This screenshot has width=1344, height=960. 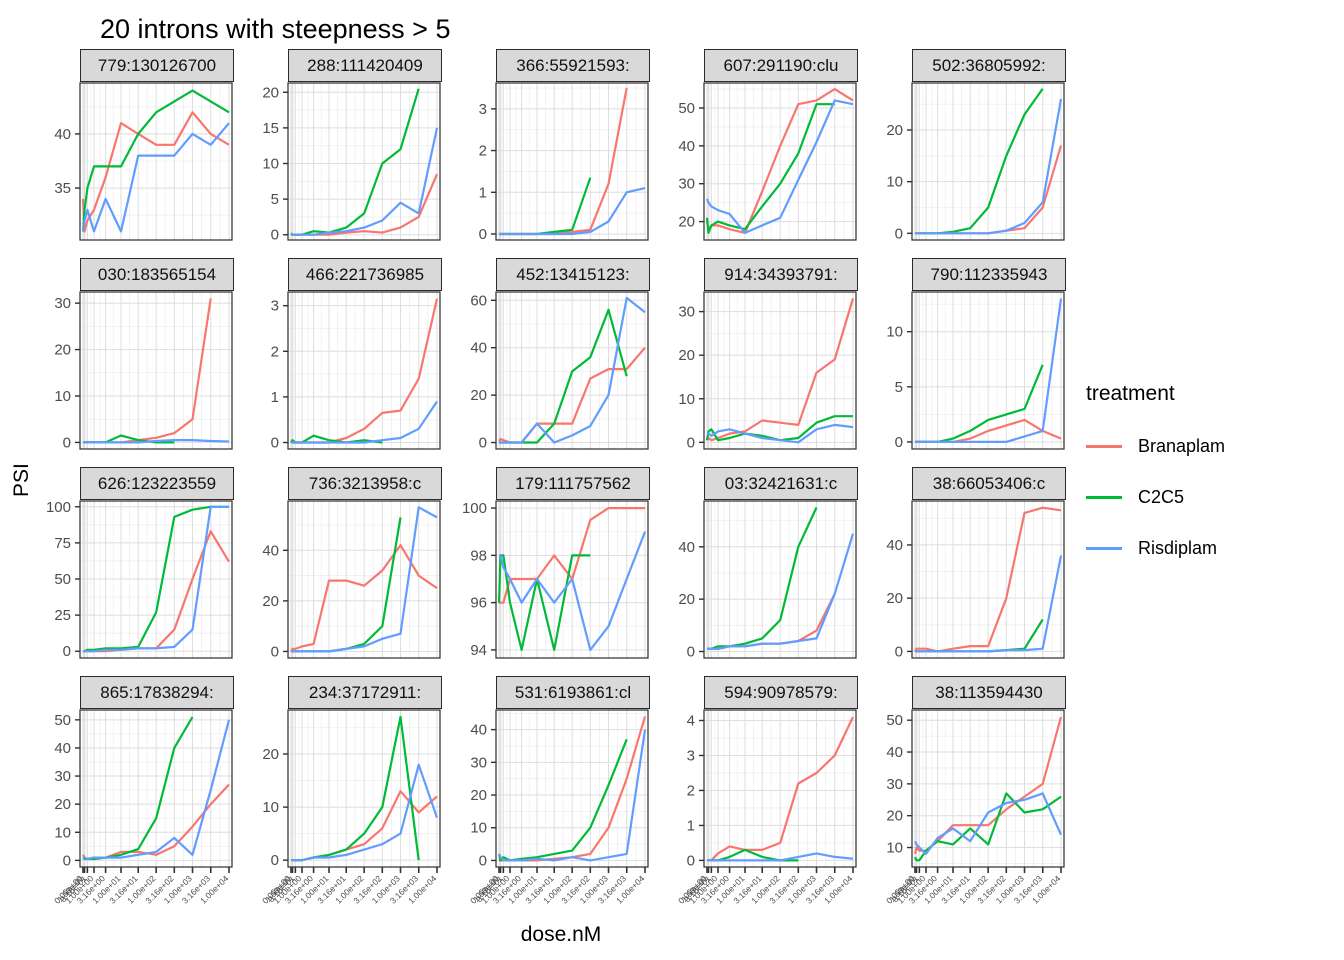 What do you see at coordinates (62, 188) in the screenshot?
I see `y-tick-label: 35` at bounding box center [62, 188].